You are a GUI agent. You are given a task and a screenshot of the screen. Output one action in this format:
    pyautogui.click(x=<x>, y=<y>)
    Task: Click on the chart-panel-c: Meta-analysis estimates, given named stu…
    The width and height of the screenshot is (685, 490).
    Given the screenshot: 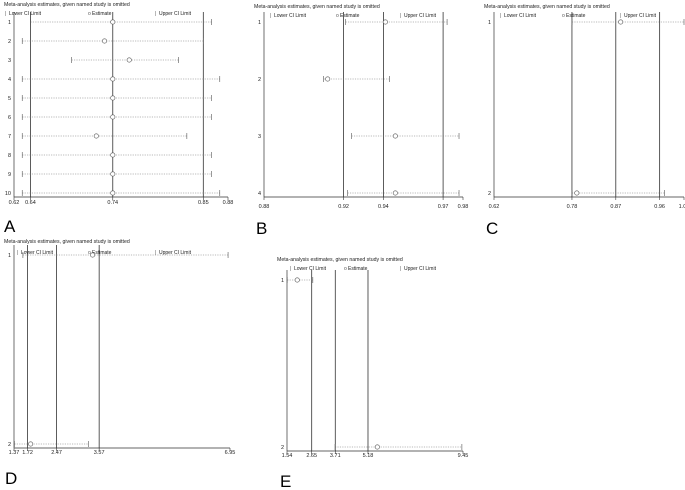 What is the action you would take?
    pyautogui.click(x=584, y=121)
    